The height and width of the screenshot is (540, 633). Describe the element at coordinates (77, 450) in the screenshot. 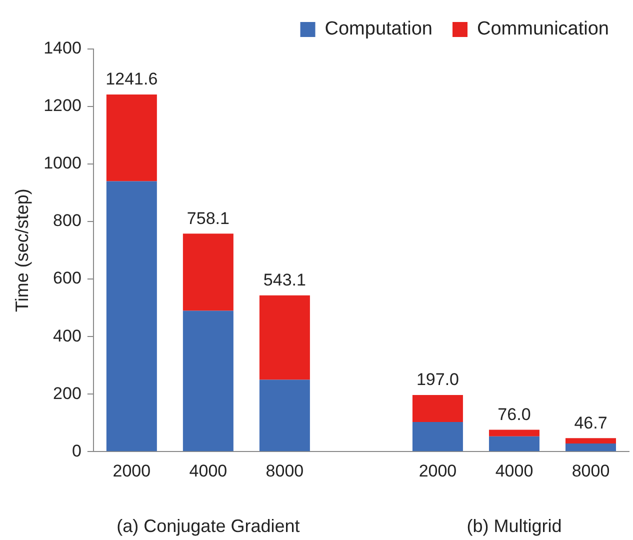

I see `y-tick-label: 0` at that location.